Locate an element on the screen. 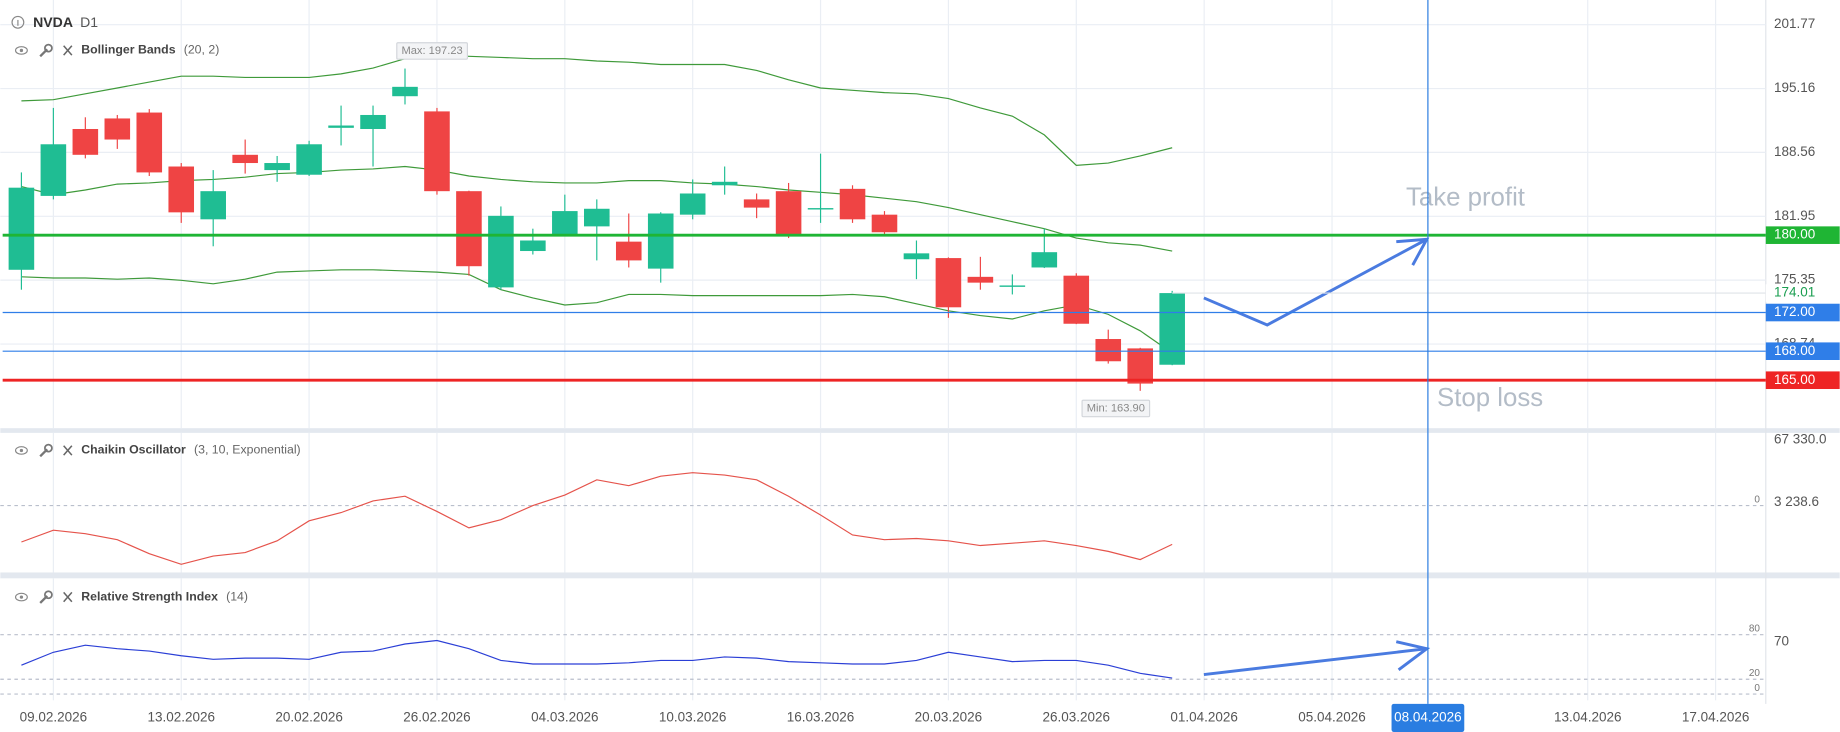 This screenshot has width=1840, height=732. extreme-label: Min: 163.90 is located at coordinates (1116, 408).